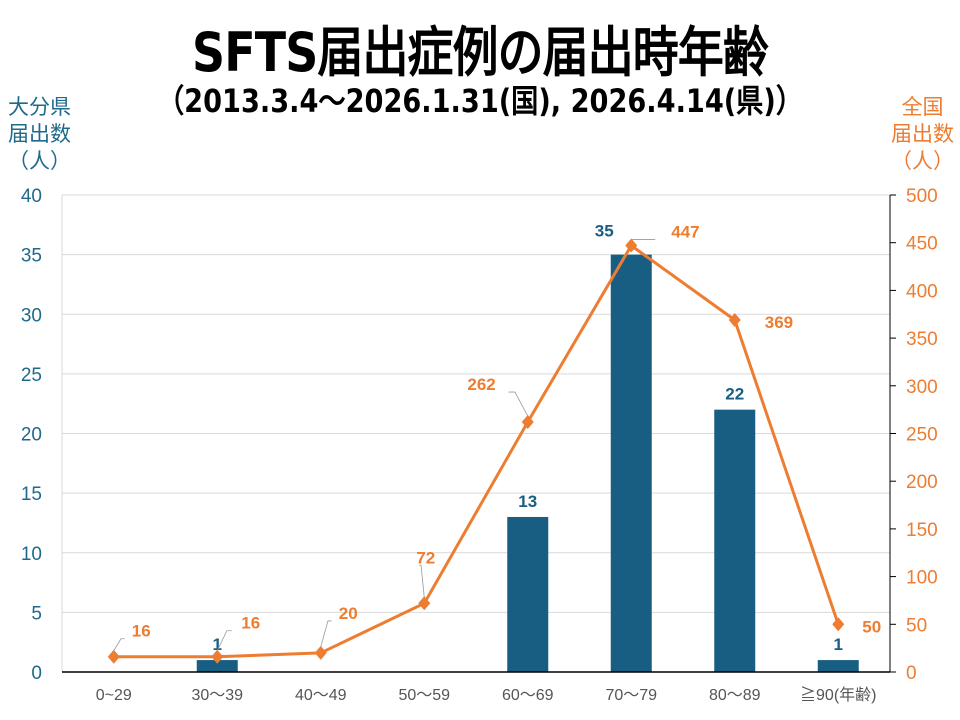  Describe the element at coordinates (425, 557) in the screenshot. I see `line-data-label: 72` at that location.